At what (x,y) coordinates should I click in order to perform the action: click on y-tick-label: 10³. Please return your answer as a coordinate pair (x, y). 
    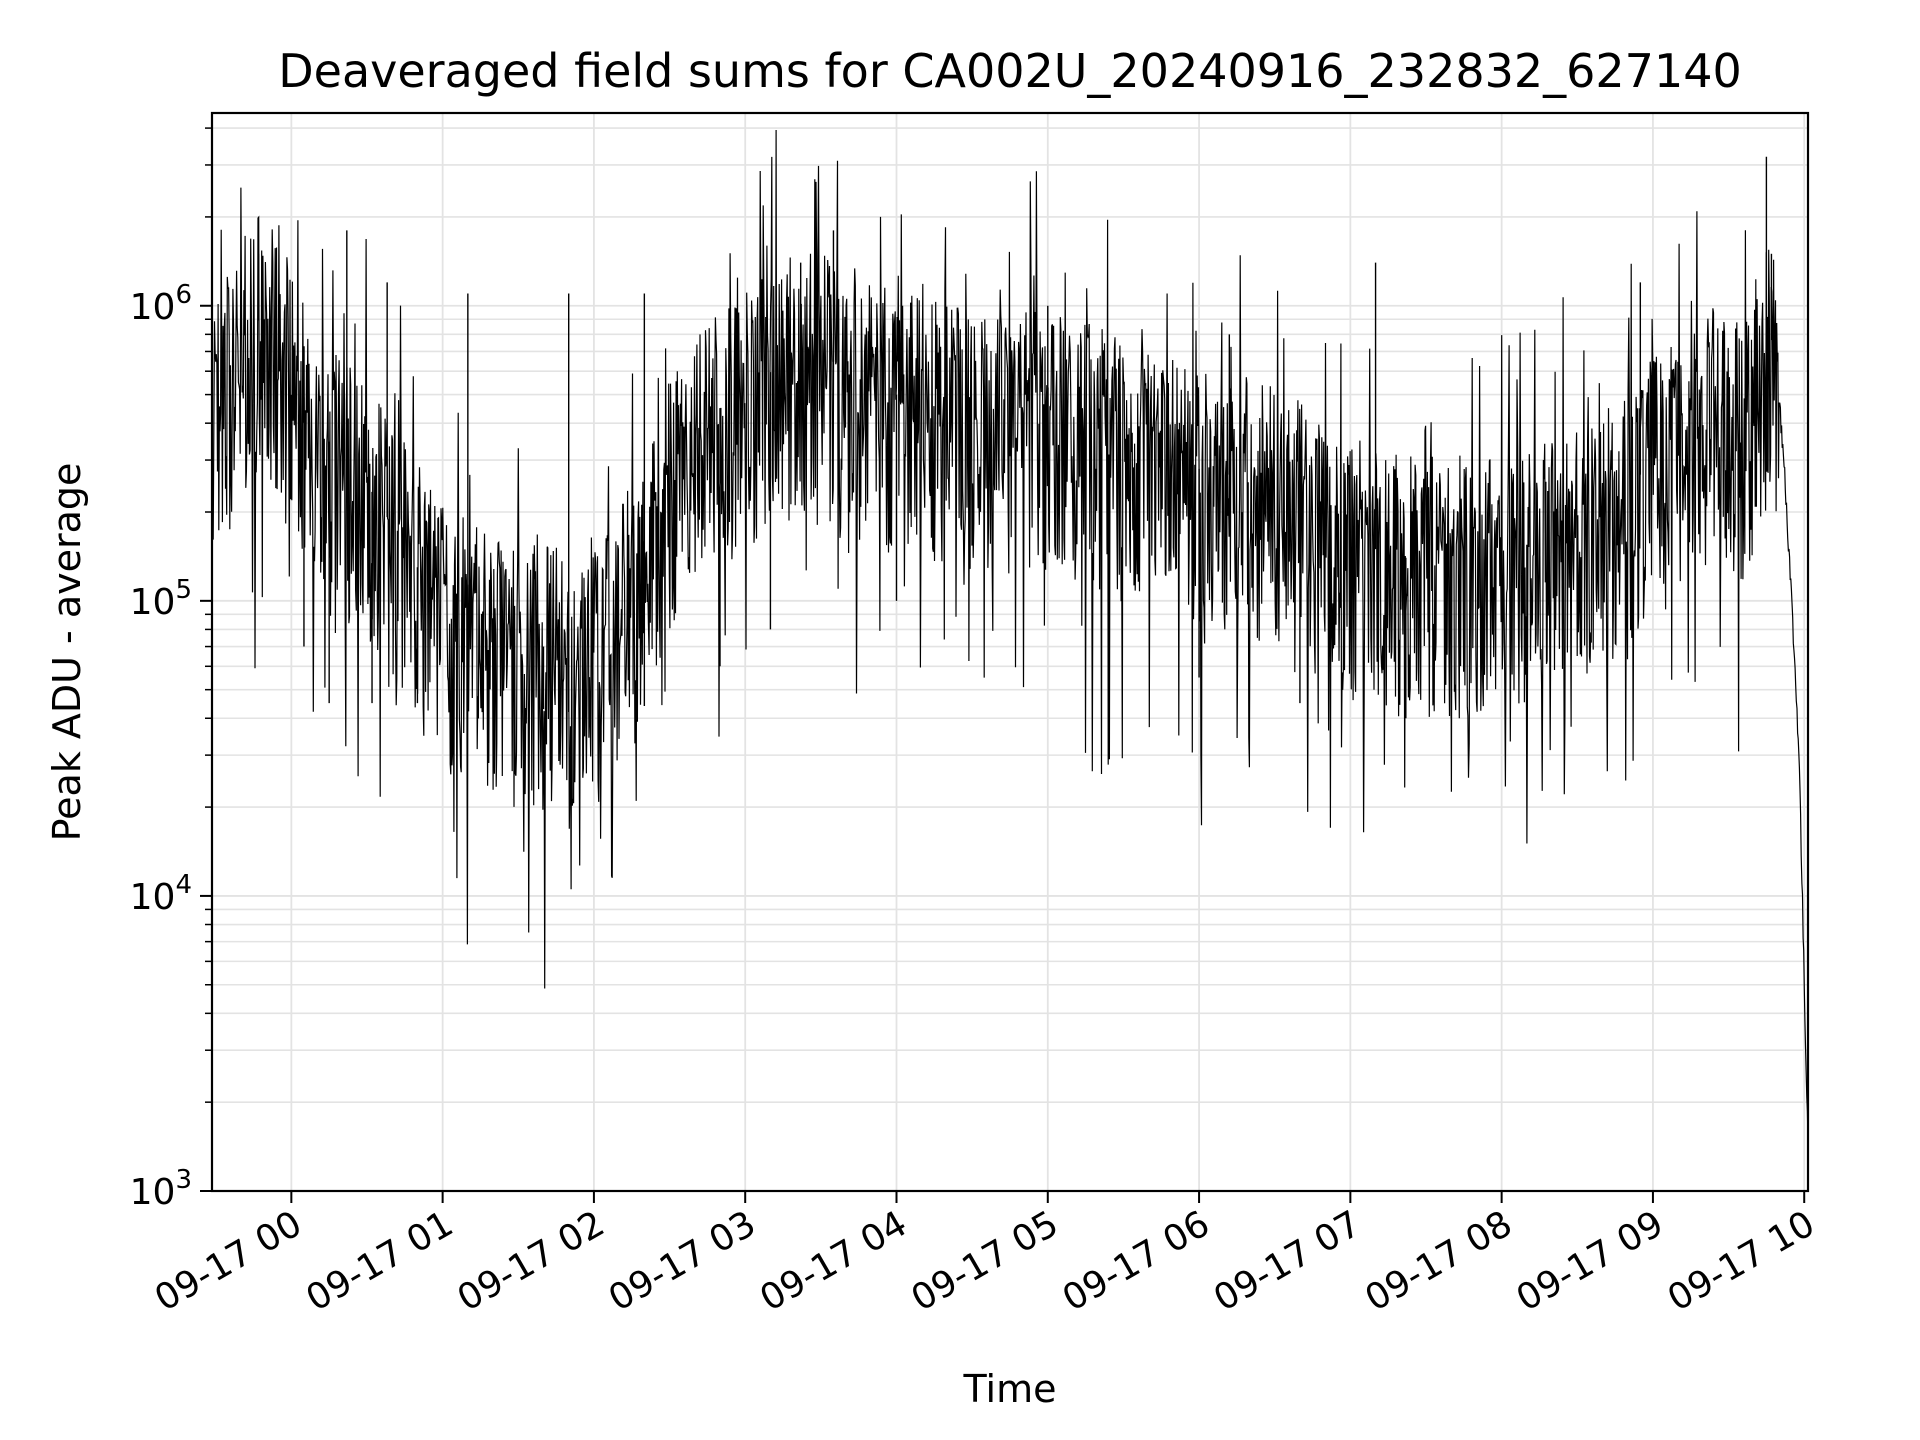
    Looking at the image, I should click on (161, 1189).